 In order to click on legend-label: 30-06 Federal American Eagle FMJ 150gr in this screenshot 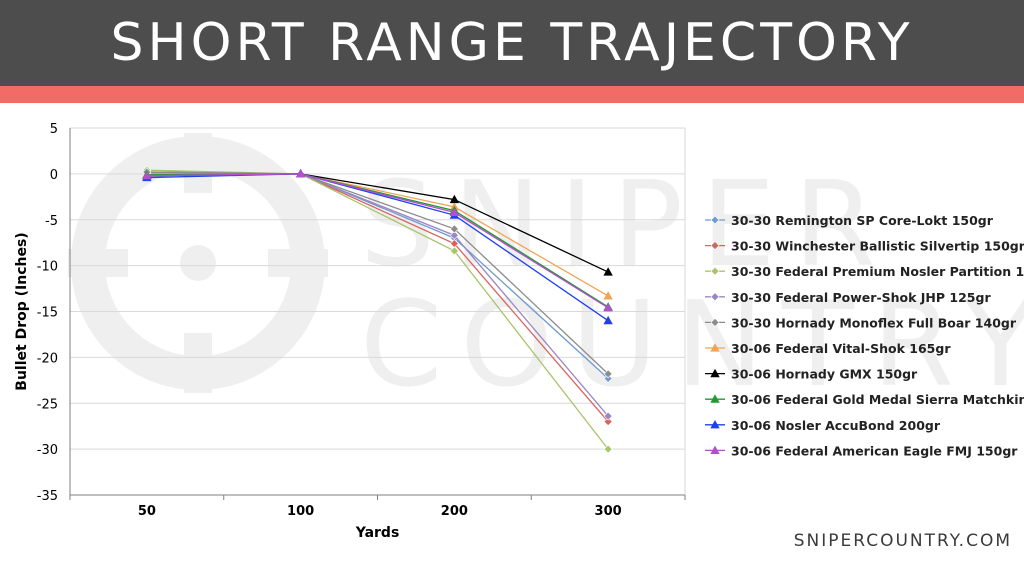, I will do `click(874, 450)`.